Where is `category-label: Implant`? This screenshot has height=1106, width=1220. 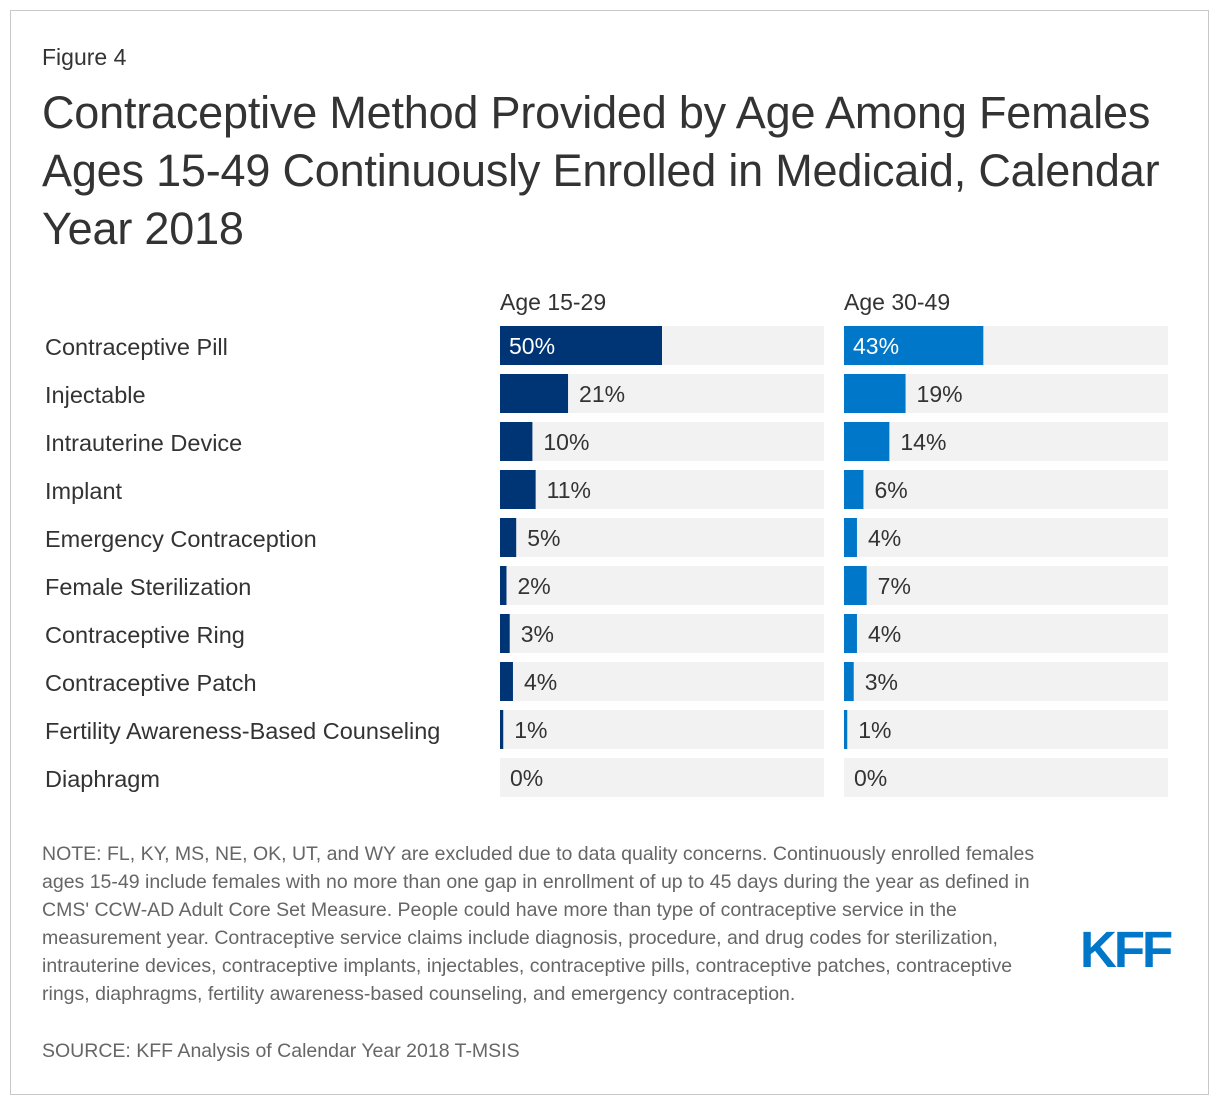 category-label: Implant is located at coordinates (84, 491).